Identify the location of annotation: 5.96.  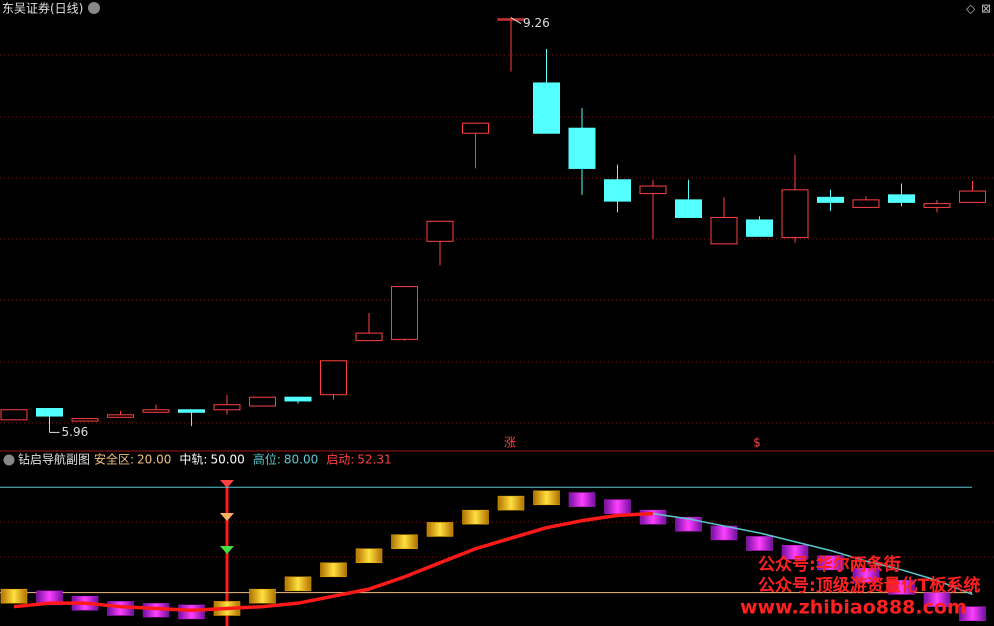
(75, 432).